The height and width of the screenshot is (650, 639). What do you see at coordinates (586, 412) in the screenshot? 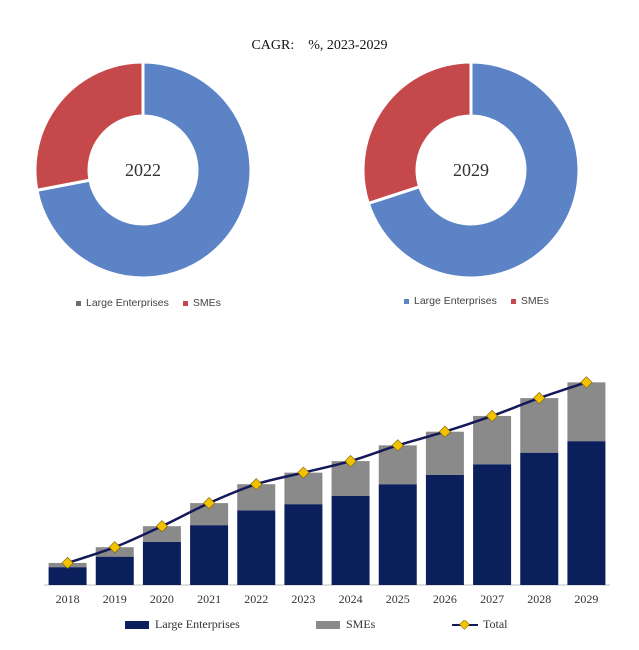
I see `bar-smes-2029` at bounding box center [586, 412].